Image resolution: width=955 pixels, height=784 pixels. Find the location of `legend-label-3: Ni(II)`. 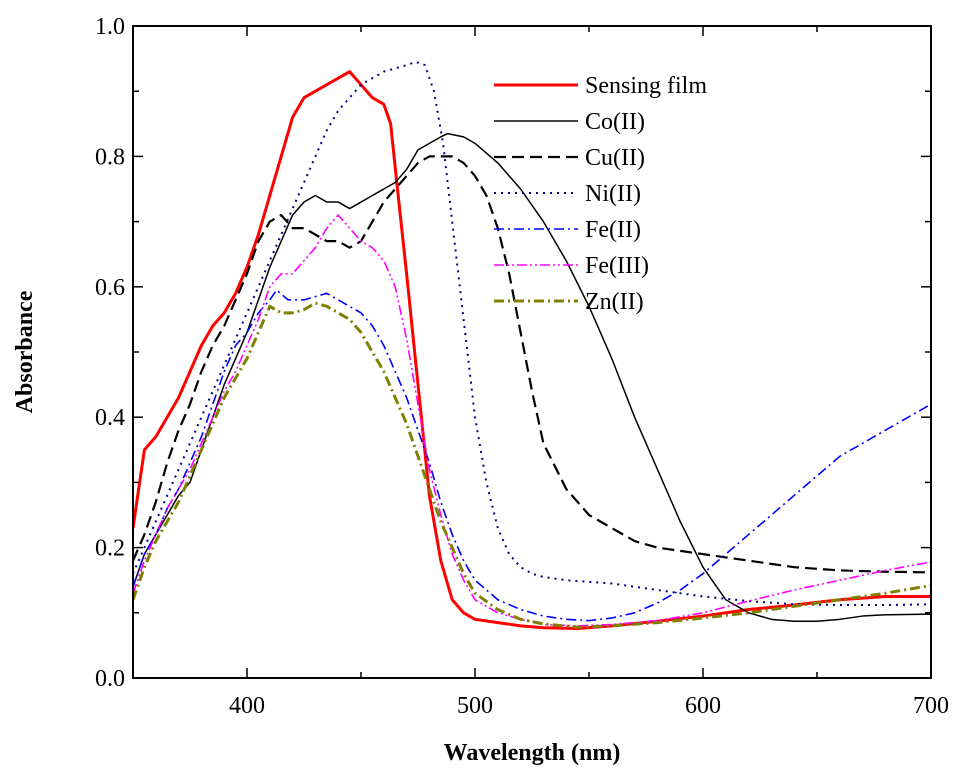

legend-label-3: Ni(II) is located at coordinates (613, 194).